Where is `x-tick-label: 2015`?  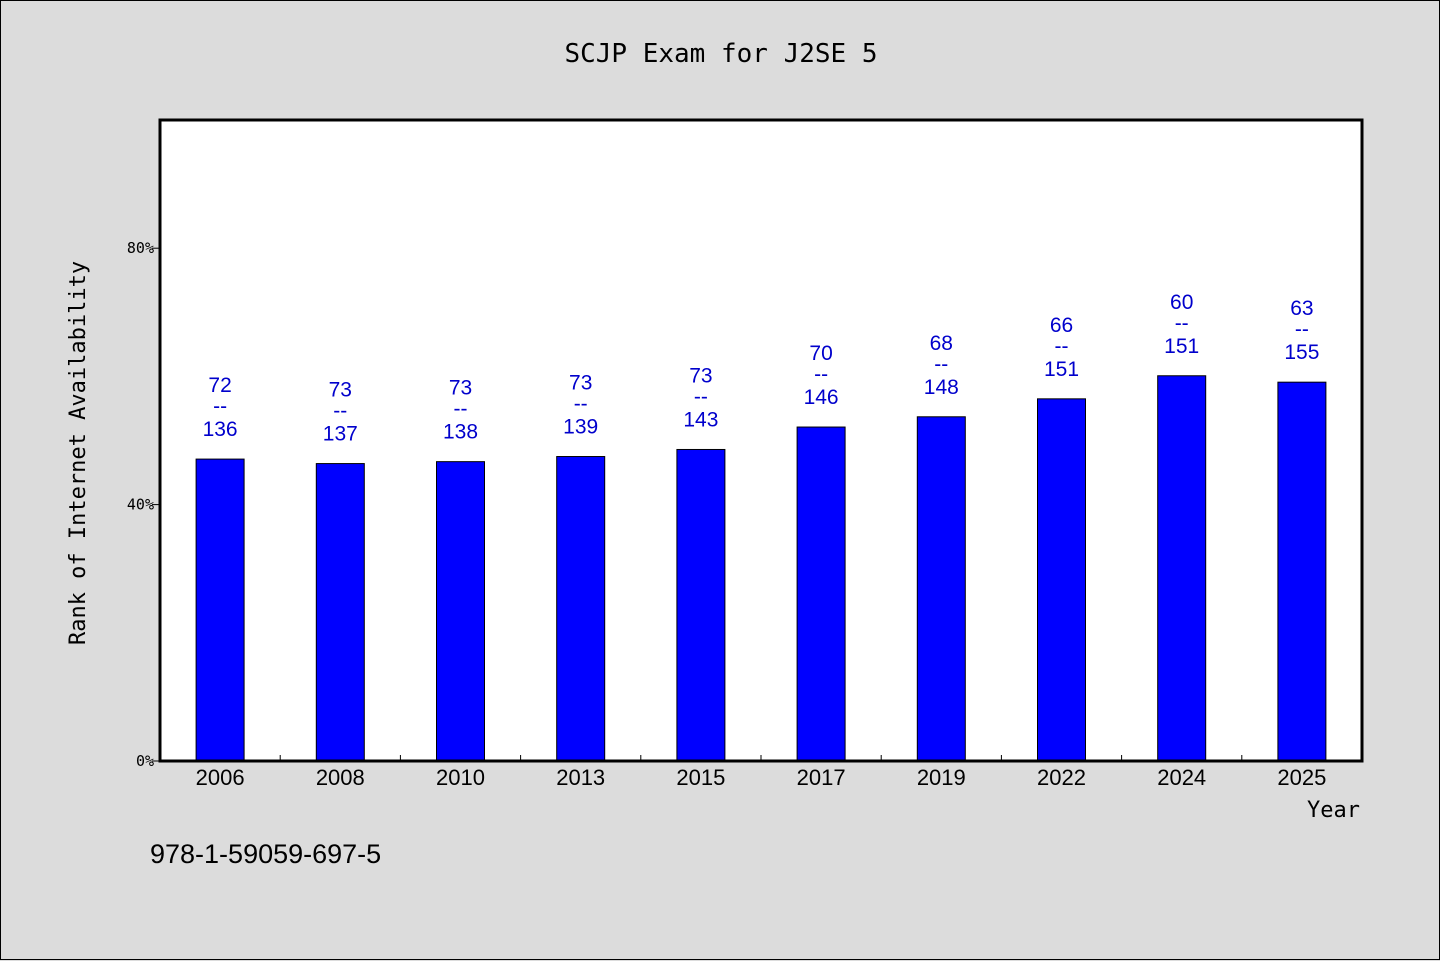 x-tick-label: 2015 is located at coordinates (700, 777).